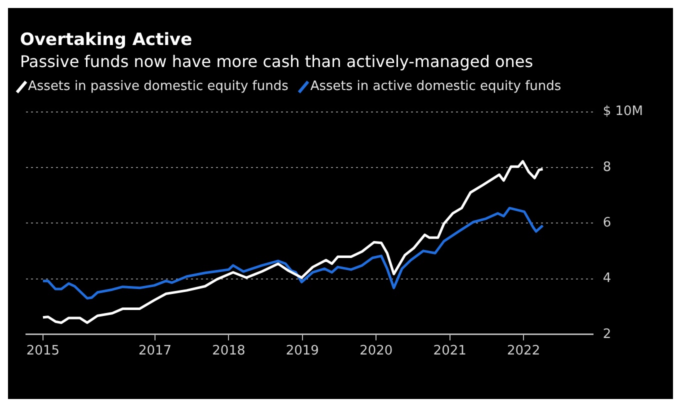  What do you see at coordinates (107, 40) in the screenshot?
I see `chart-title: Overtaking Active` at bounding box center [107, 40].